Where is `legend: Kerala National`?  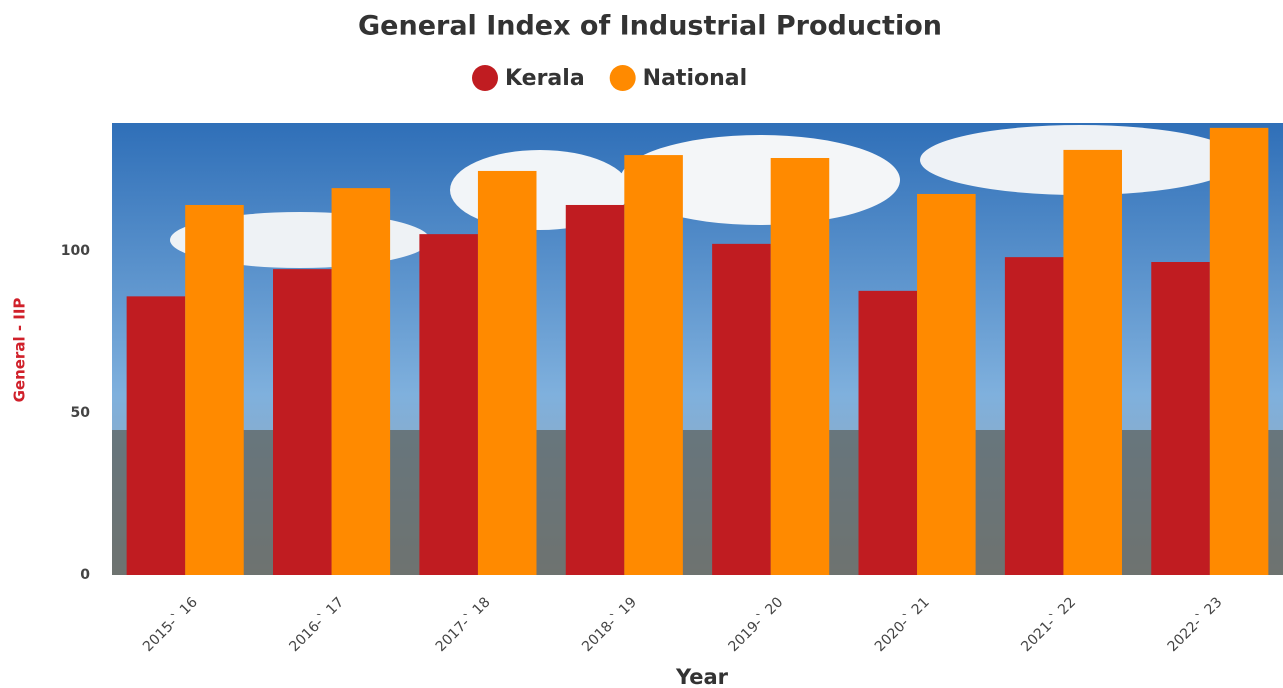
legend: Kerala National is located at coordinates (609, 78).